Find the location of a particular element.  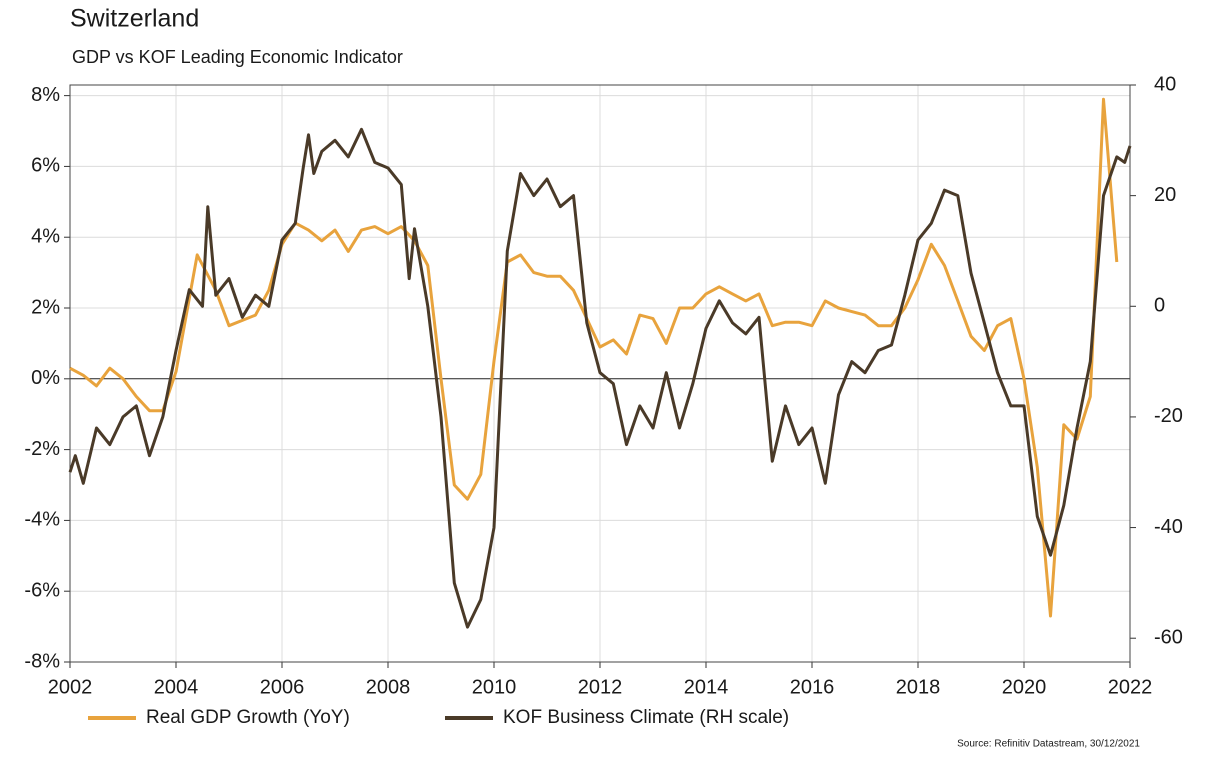

x-tick-label: 2010 is located at coordinates (494, 687).